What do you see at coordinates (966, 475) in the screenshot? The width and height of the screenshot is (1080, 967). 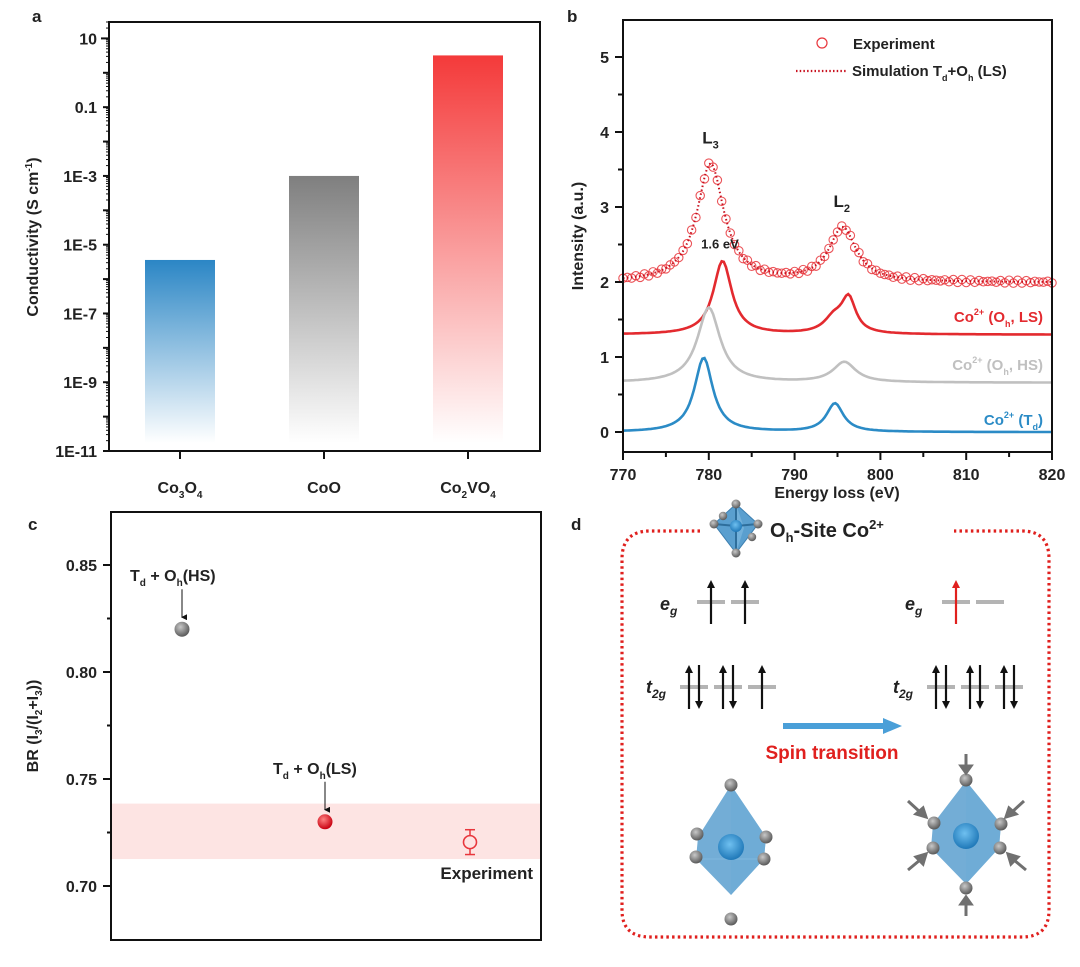 I see `x-tick-label-b: 810` at bounding box center [966, 475].